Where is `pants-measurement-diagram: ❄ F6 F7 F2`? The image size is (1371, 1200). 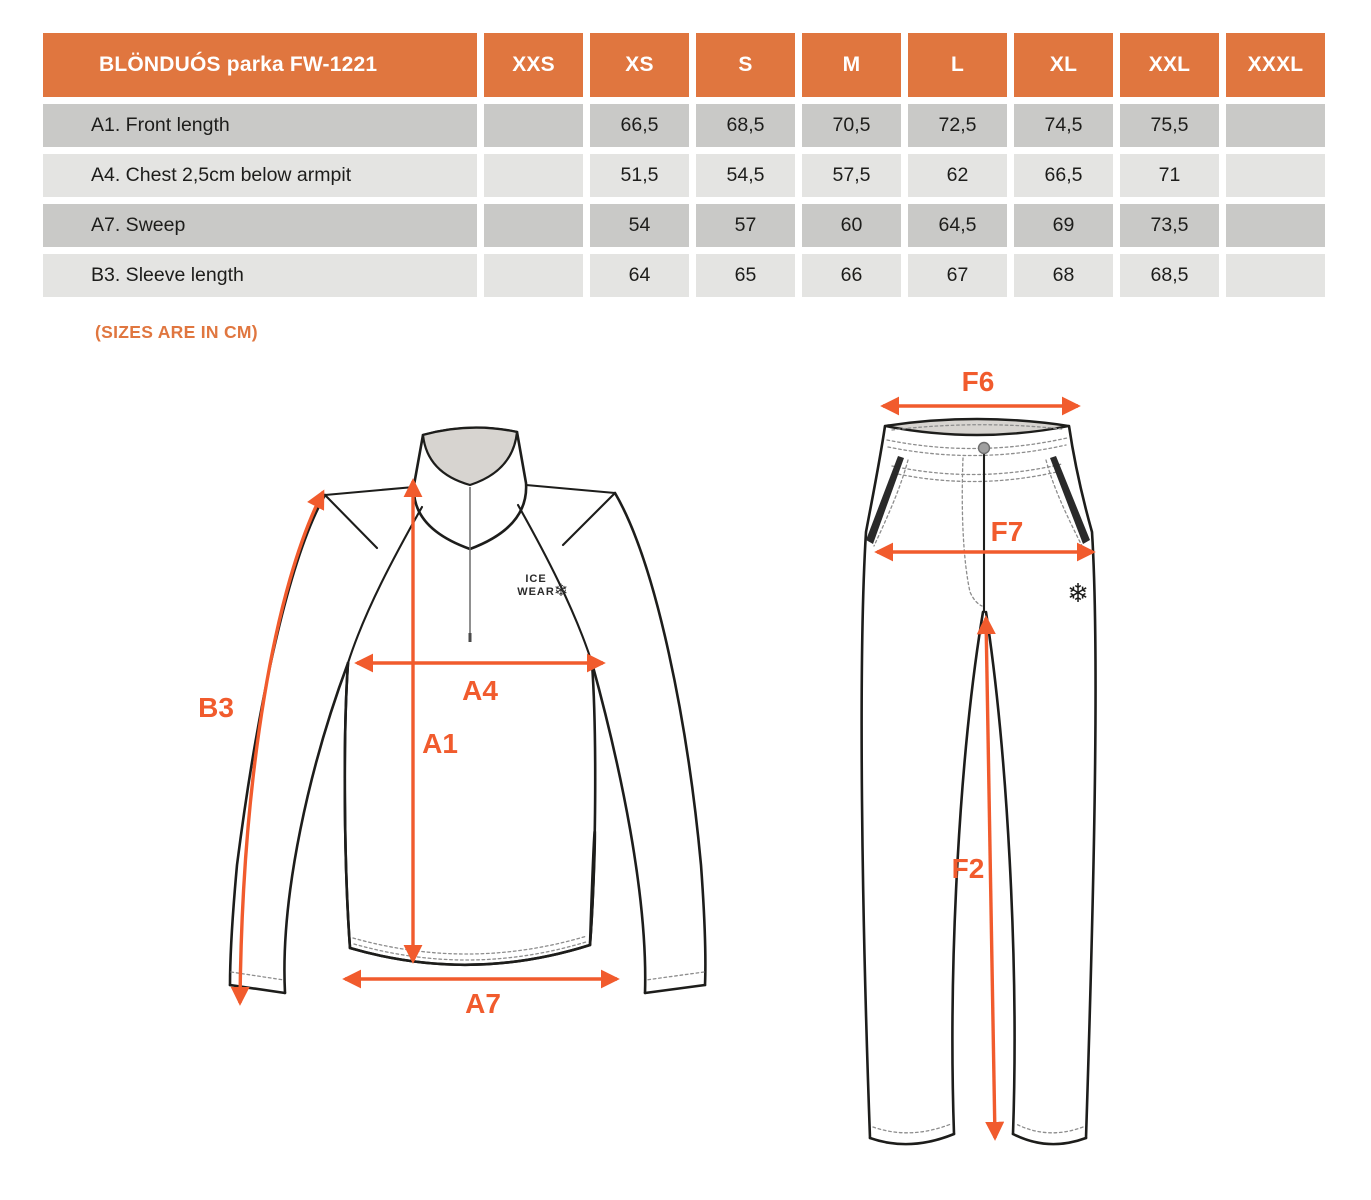
pants-measurement-diagram: ❄ F6 F7 F2 is located at coordinates (978, 756).